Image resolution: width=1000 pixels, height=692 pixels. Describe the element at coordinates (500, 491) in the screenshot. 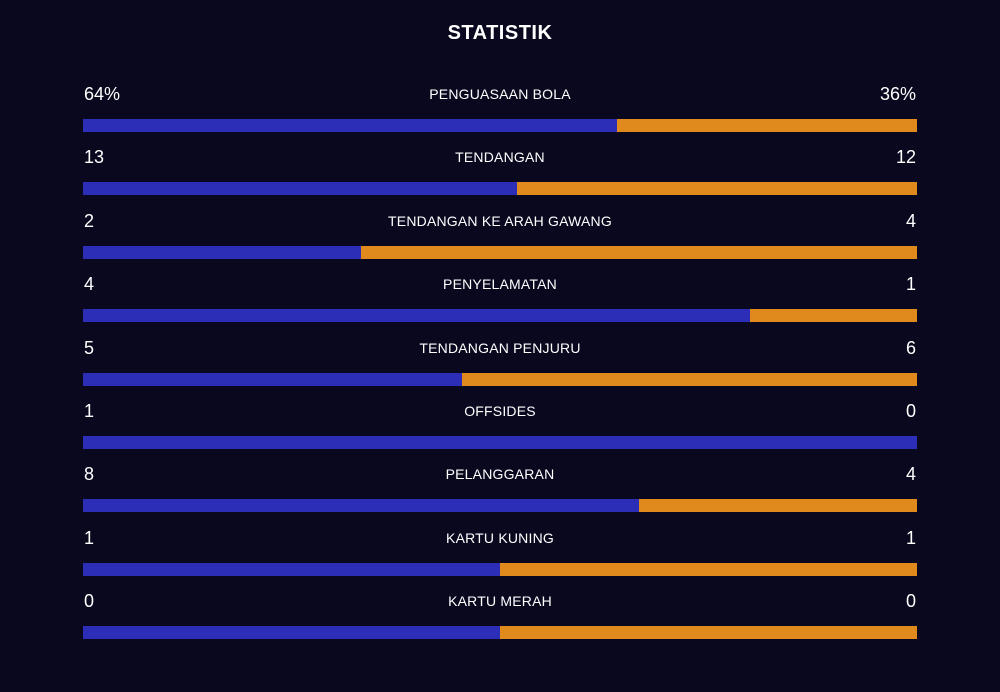

I see `stat-row: 8 PELANGGARAN 4` at that location.